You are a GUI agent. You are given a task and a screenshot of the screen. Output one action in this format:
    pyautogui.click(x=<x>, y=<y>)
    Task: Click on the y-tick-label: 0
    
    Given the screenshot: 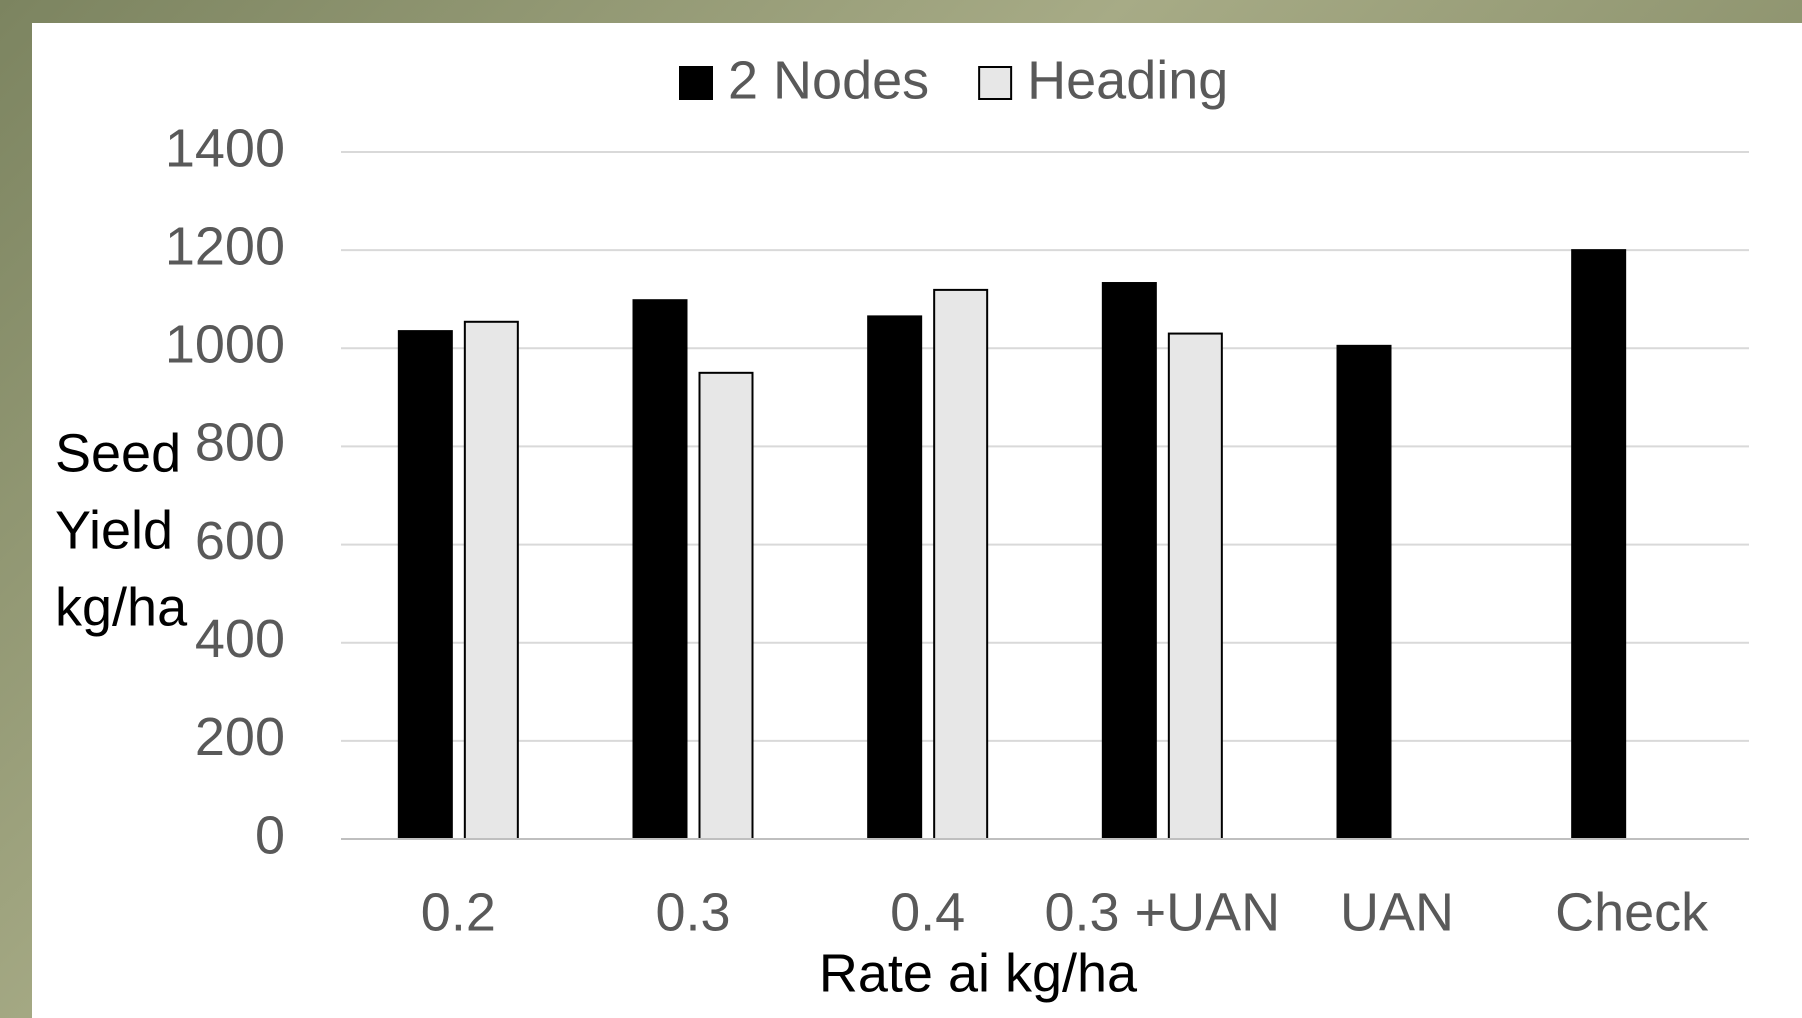 What is the action you would take?
    pyautogui.click(x=270, y=835)
    